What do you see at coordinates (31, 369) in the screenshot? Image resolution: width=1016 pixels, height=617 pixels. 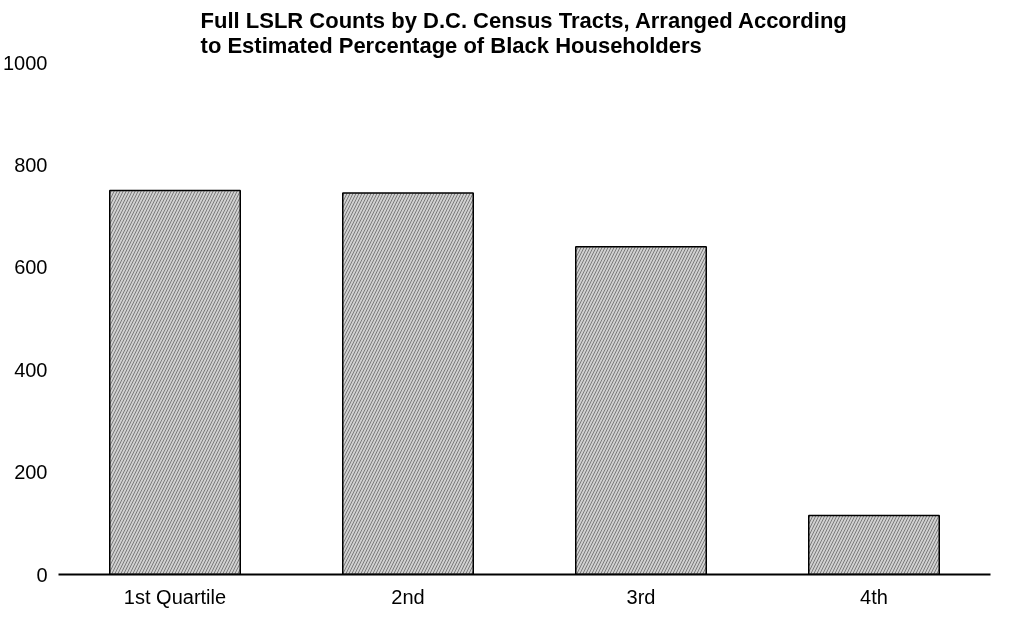 I see `y-tick-label: 400` at bounding box center [31, 369].